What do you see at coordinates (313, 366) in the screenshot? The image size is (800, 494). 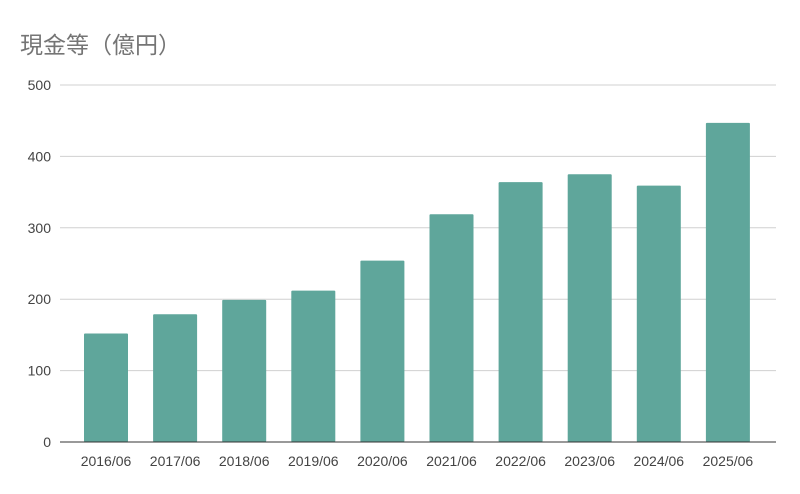 I see `bar-2019/06` at bounding box center [313, 366].